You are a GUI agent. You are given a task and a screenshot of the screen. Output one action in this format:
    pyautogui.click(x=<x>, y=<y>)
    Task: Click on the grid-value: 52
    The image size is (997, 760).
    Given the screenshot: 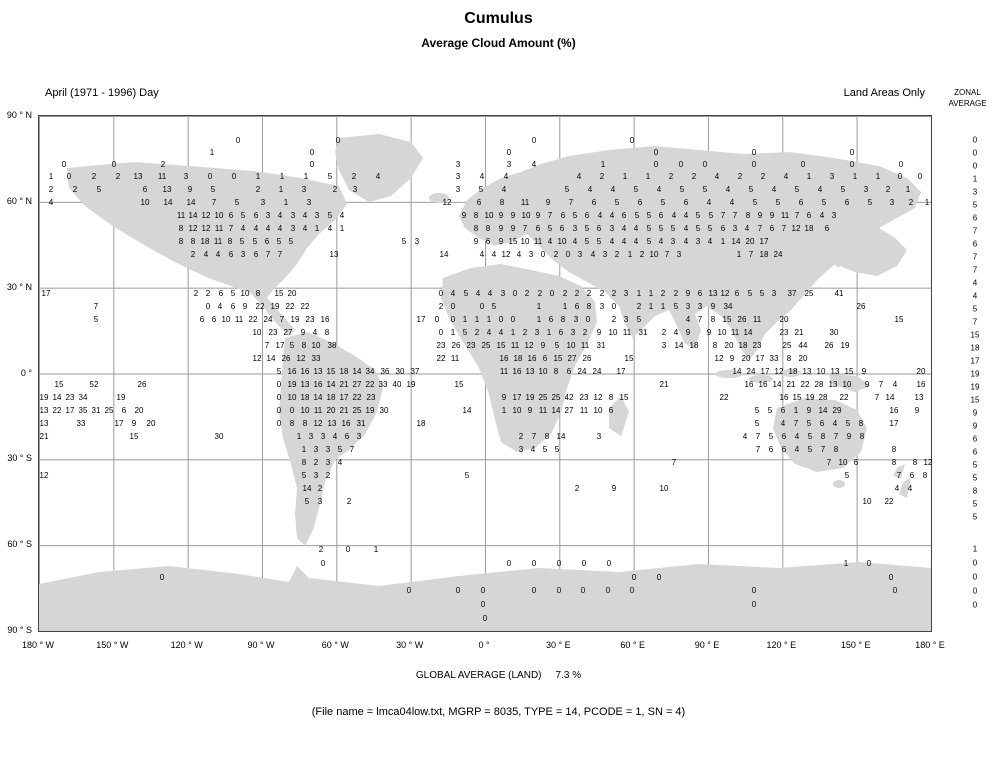 What is the action you would take?
    pyautogui.click(x=94, y=384)
    